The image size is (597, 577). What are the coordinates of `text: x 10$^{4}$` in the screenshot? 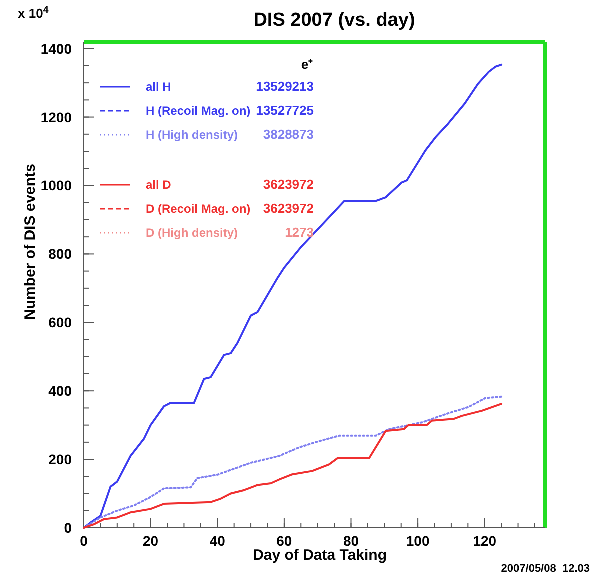 It's located at (34, 12).